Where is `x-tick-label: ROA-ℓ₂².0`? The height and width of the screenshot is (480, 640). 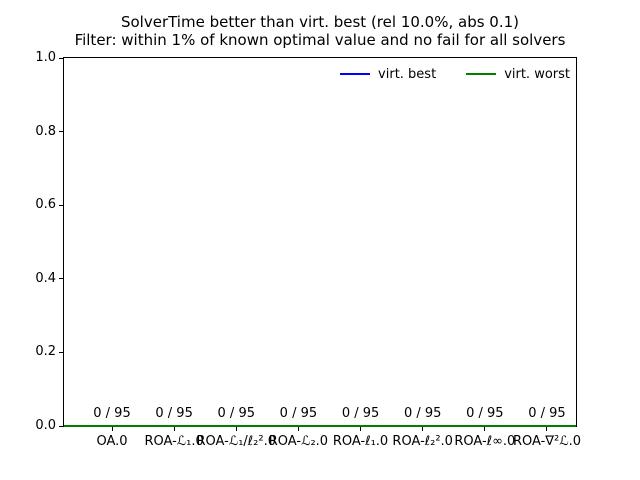 x-tick-label: ROA-ℓ₂².0 is located at coordinates (422, 441).